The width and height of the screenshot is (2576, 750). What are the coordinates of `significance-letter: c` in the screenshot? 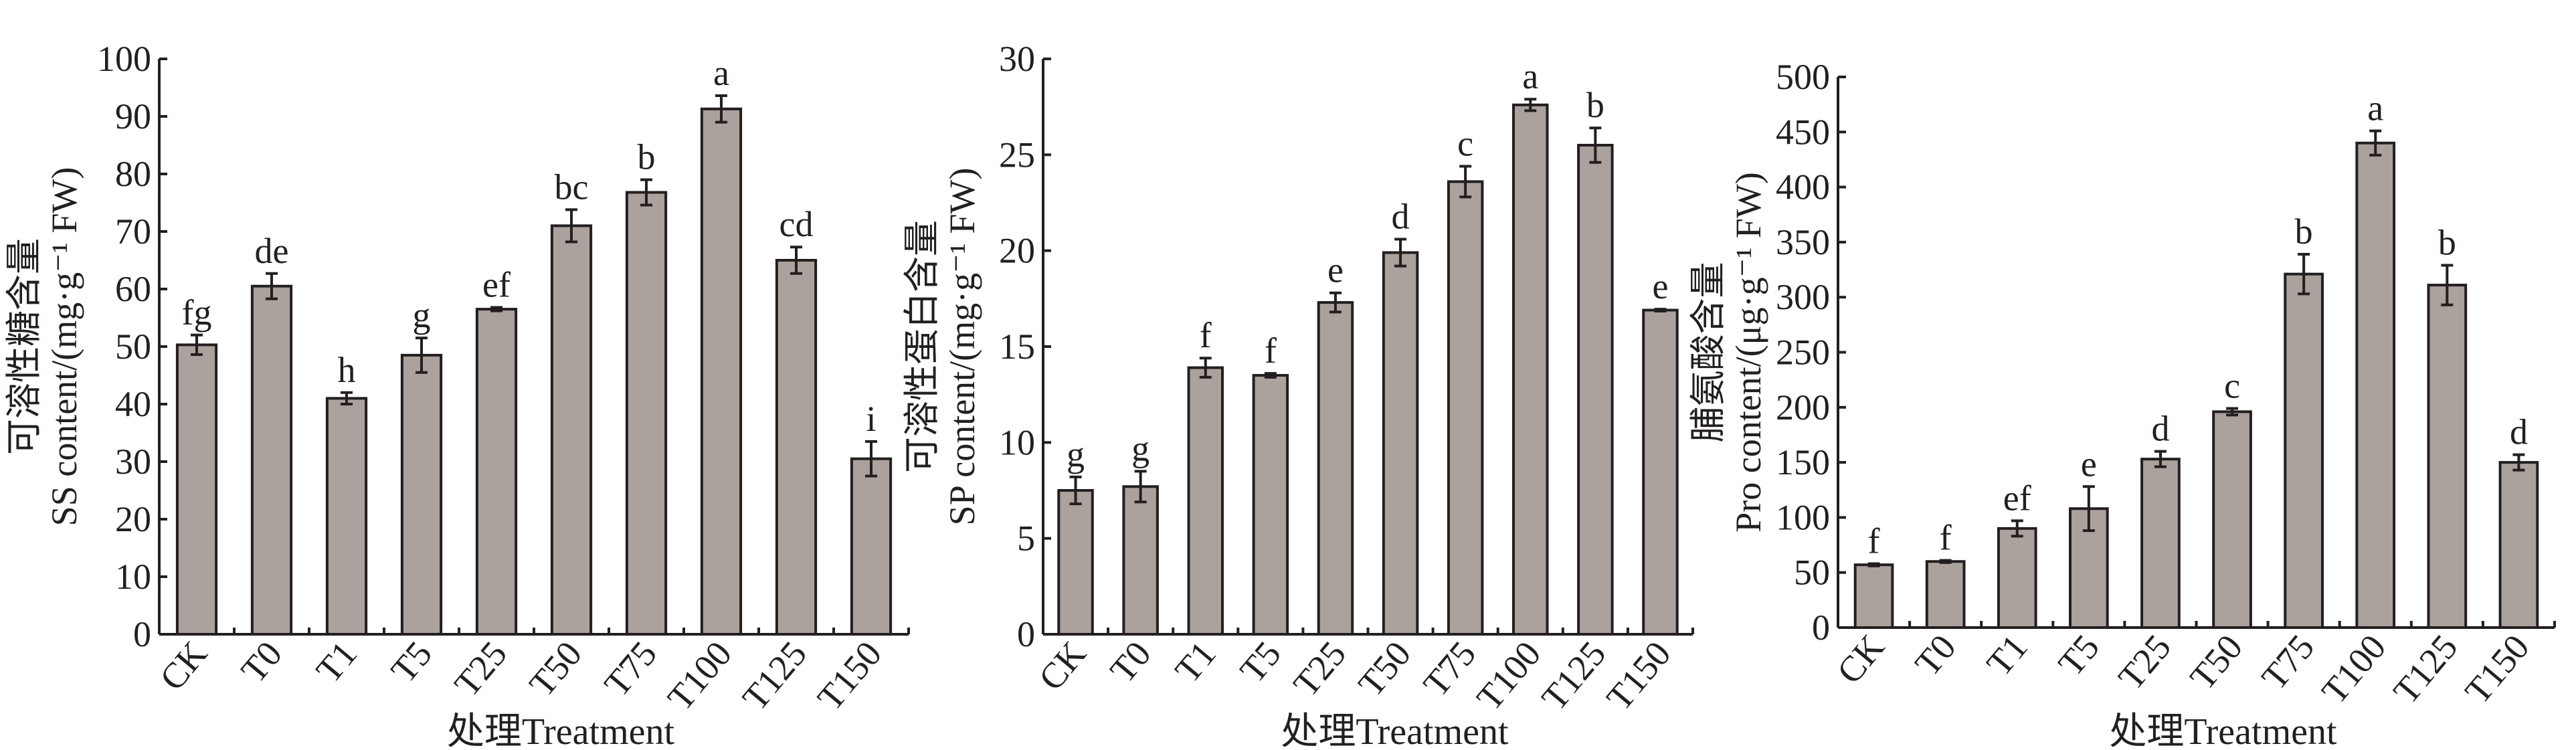 It's located at (1465, 144).